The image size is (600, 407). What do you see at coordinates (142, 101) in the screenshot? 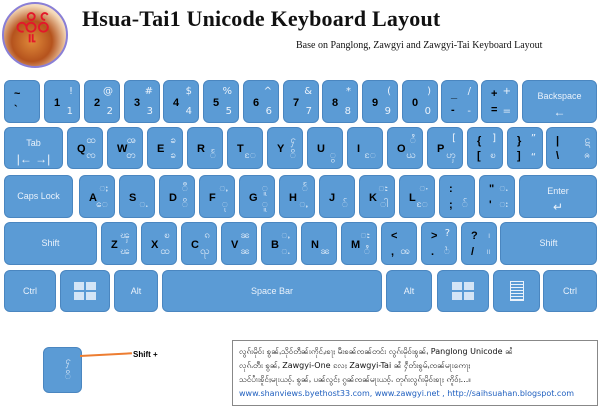
I see `key-3: 3 #3` at bounding box center [142, 101].